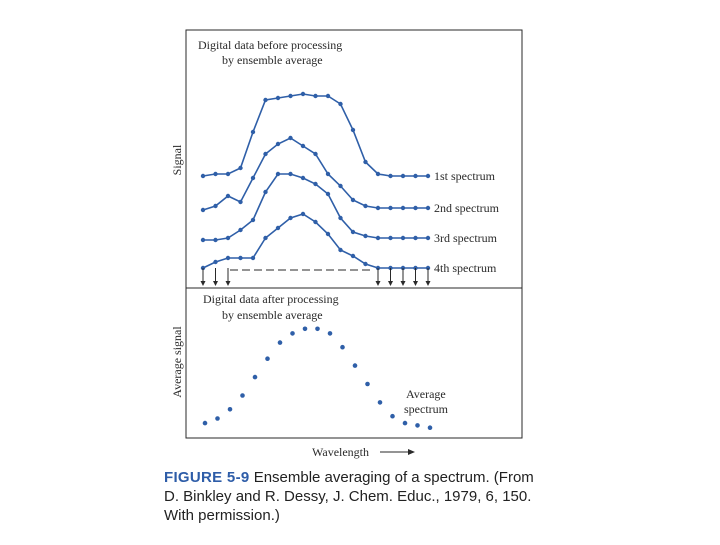  What do you see at coordinates (466, 238) in the screenshot?
I see `series-label-3: 3rd spectrum` at bounding box center [466, 238].